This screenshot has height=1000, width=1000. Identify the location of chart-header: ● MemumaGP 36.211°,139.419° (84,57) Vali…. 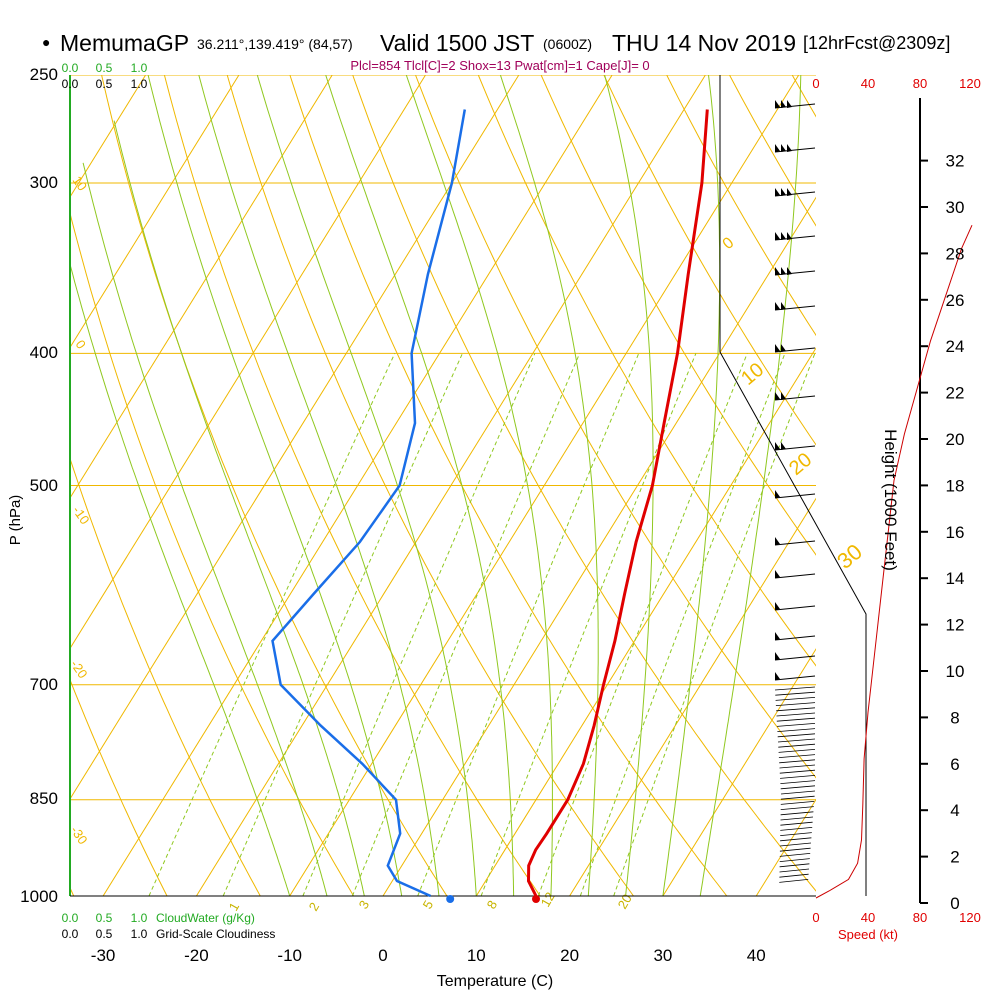
(500, 36).